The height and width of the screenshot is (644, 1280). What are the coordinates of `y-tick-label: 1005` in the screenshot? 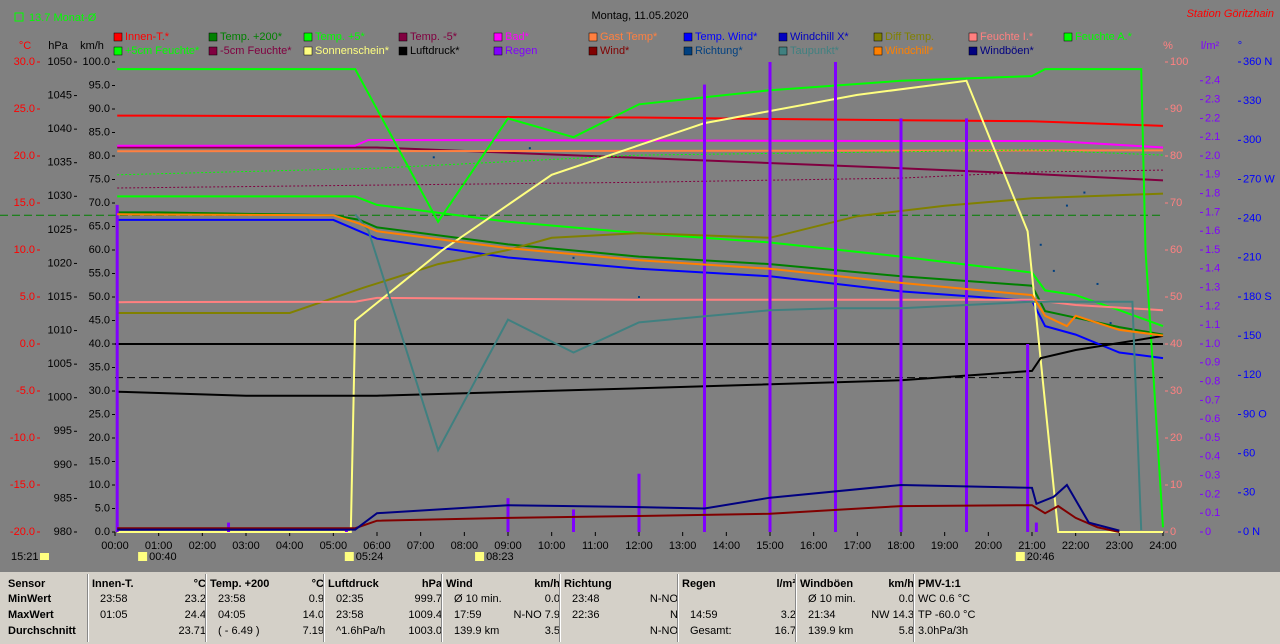 It's located at (60, 364).